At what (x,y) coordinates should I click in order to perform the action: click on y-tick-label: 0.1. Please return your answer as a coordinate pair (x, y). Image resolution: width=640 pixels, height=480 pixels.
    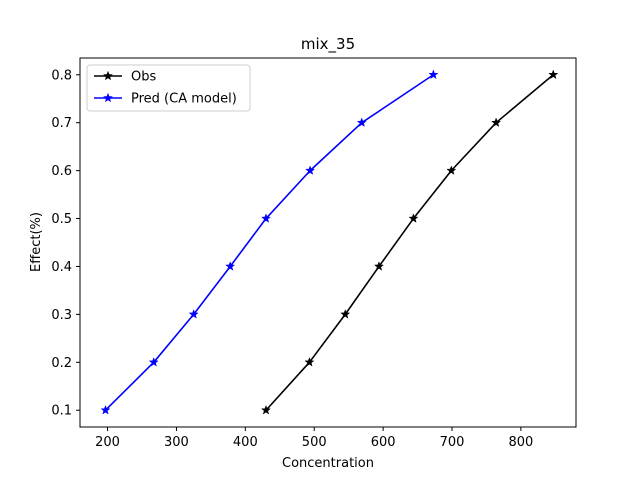
    Looking at the image, I should click on (61, 411).